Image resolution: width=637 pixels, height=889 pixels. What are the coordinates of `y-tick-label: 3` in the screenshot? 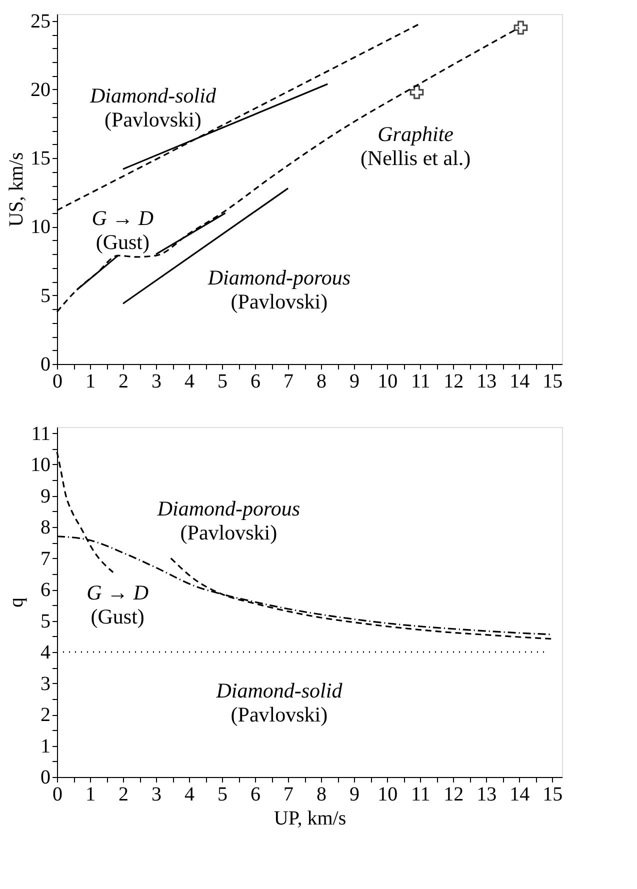 It's located at (45, 683).